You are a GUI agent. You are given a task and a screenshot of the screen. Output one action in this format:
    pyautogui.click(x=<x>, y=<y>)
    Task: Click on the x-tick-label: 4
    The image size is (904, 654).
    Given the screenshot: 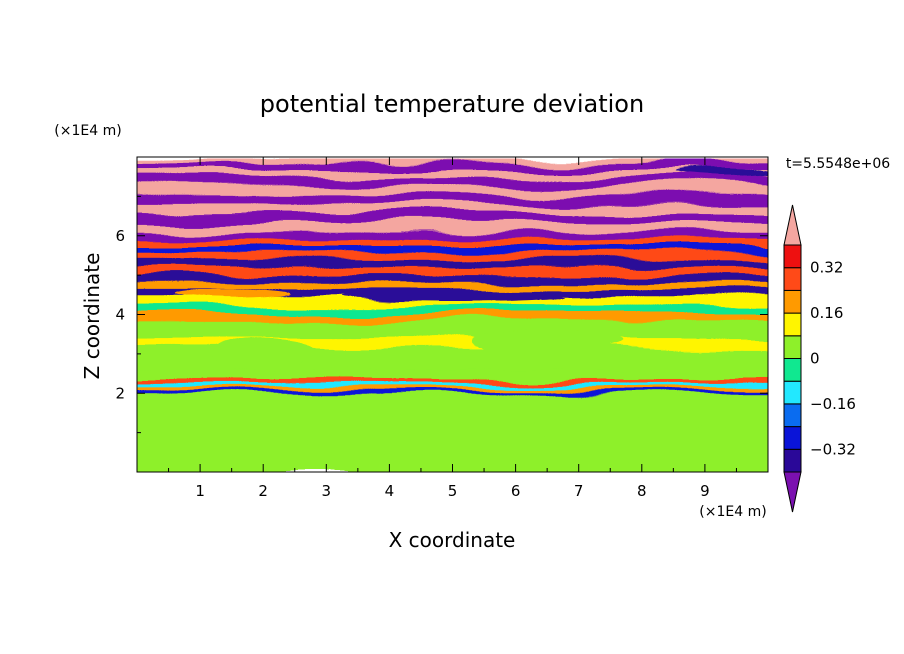 What is the action you would take?
    pyautogui.click(x=390, y=491)
    